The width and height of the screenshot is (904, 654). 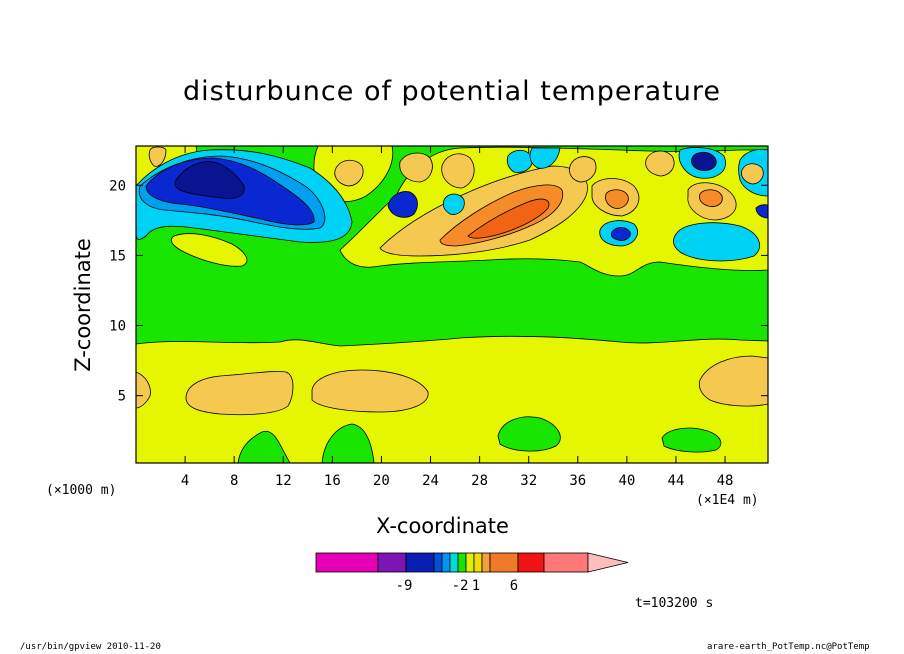 I want to click on time-label: t=103200 s, so click(x=674, y=603).